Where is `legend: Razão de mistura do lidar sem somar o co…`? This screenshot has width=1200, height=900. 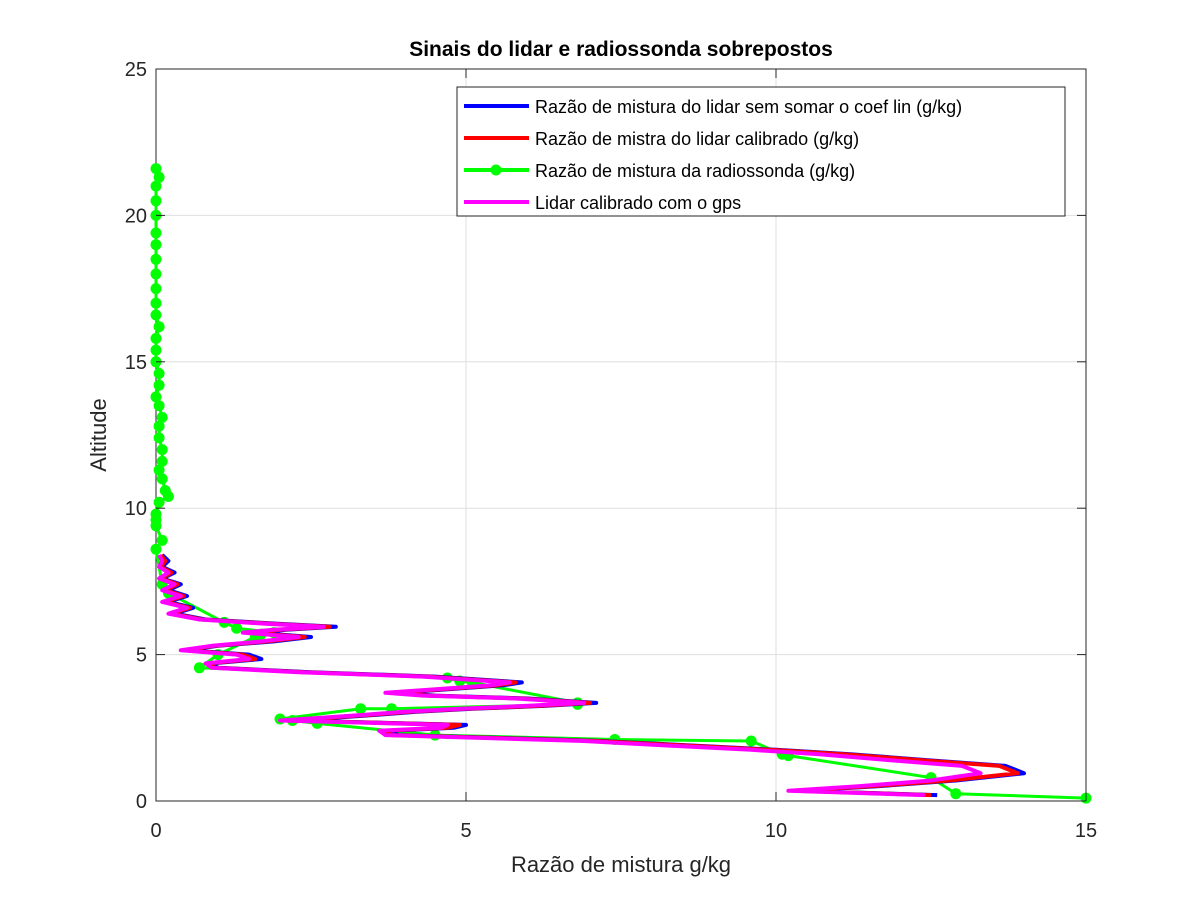
legend: Razão de mistura do lidar sem somar o co… is located at coordinates (761, 151).